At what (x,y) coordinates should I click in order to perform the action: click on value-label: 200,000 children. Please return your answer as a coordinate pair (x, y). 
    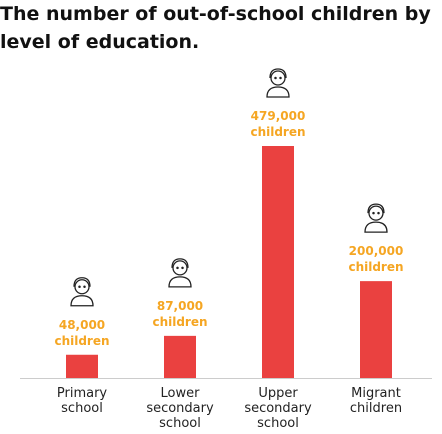
    Looking at the image, I should click on (376, 259).